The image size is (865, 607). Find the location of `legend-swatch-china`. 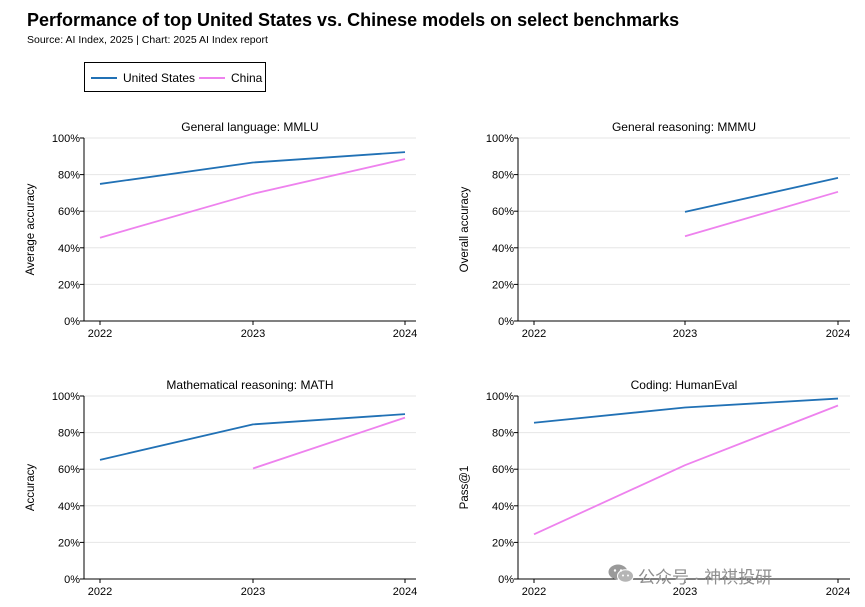

legend-swatch-china is located at coordinates (212, 78).